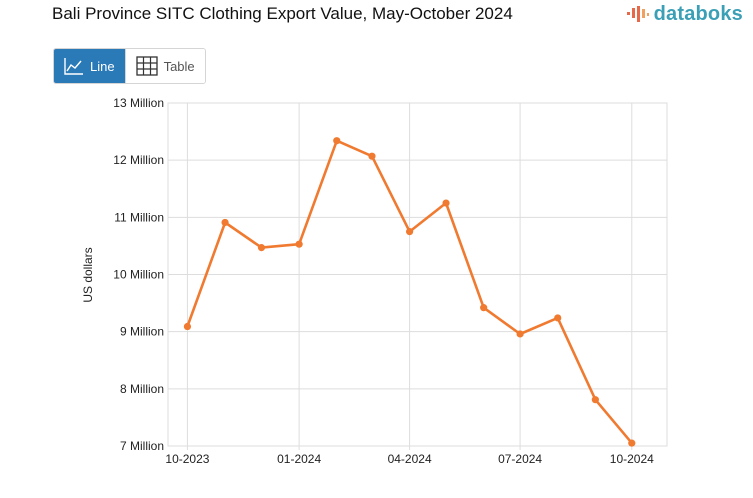  What do you see at coordinates (698, 14) in the screenshot?
I see `logo-text: databoks` at bounding box center [698, 14].